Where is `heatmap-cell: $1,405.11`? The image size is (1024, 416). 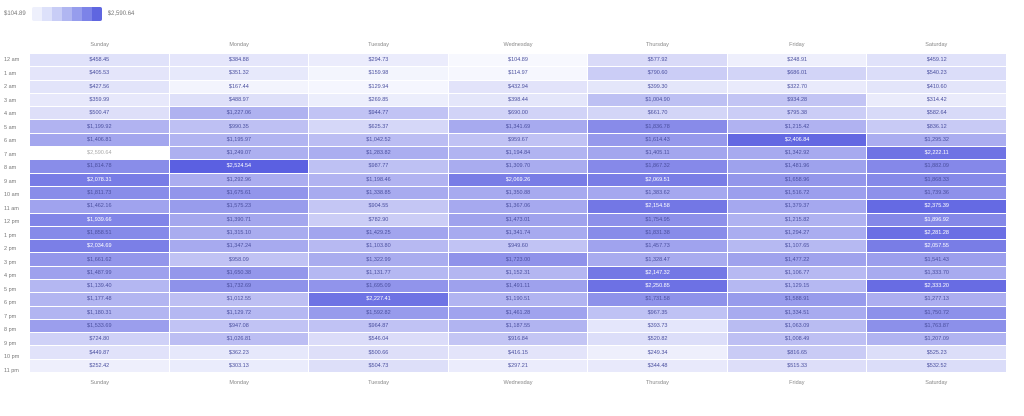 heatmap-cell: $1,405.11 is located at coordinates (657, 153).